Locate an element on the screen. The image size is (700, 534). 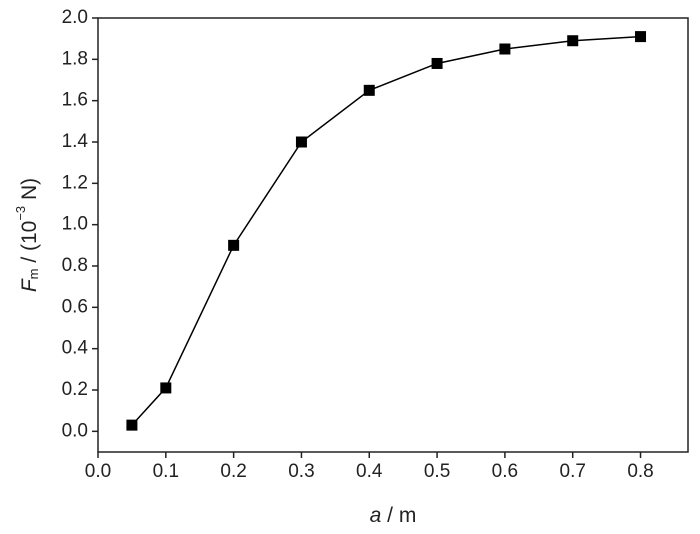
y-axis-exponent: −3 is located at coordinates (20, 213).